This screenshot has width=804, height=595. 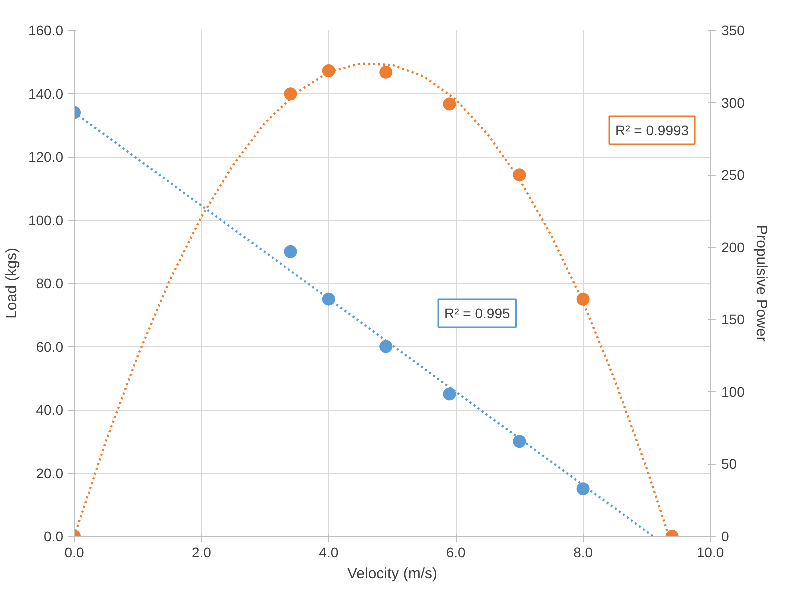 What do you see at coordinates (50, 473) in the screenshot?
I see `y-tick-label: 20.0` at bounding box center [50, 473].